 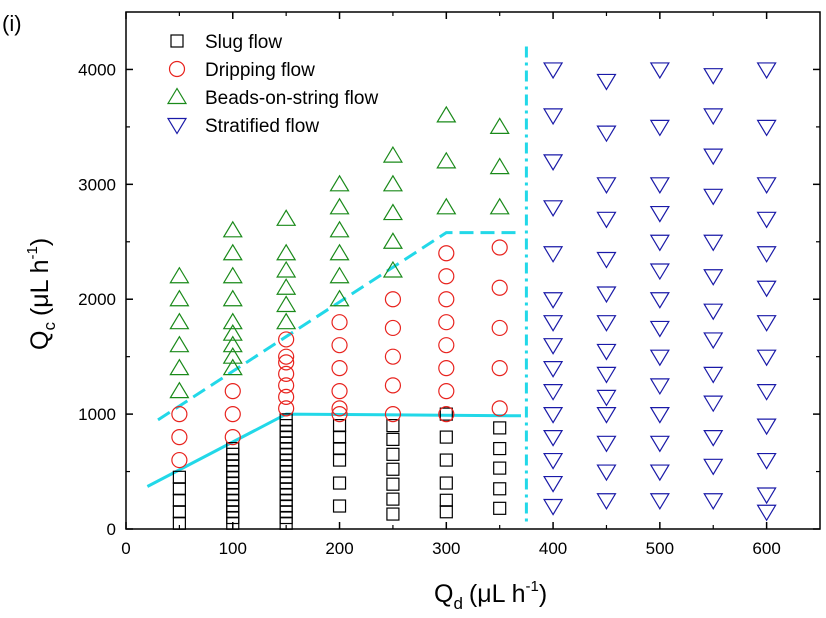 I want to click on y-tick-label: 1000, so click(x=97, y=414).